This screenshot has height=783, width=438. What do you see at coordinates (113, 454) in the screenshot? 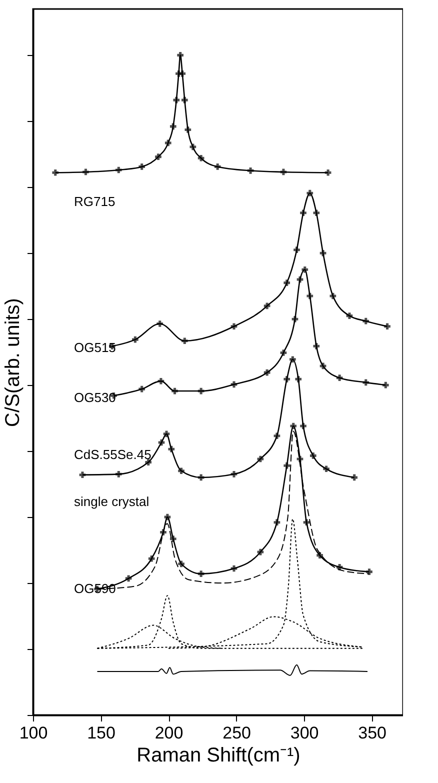
I see `annotation: CdS.55Se.45` at bounding box center [113, 454].